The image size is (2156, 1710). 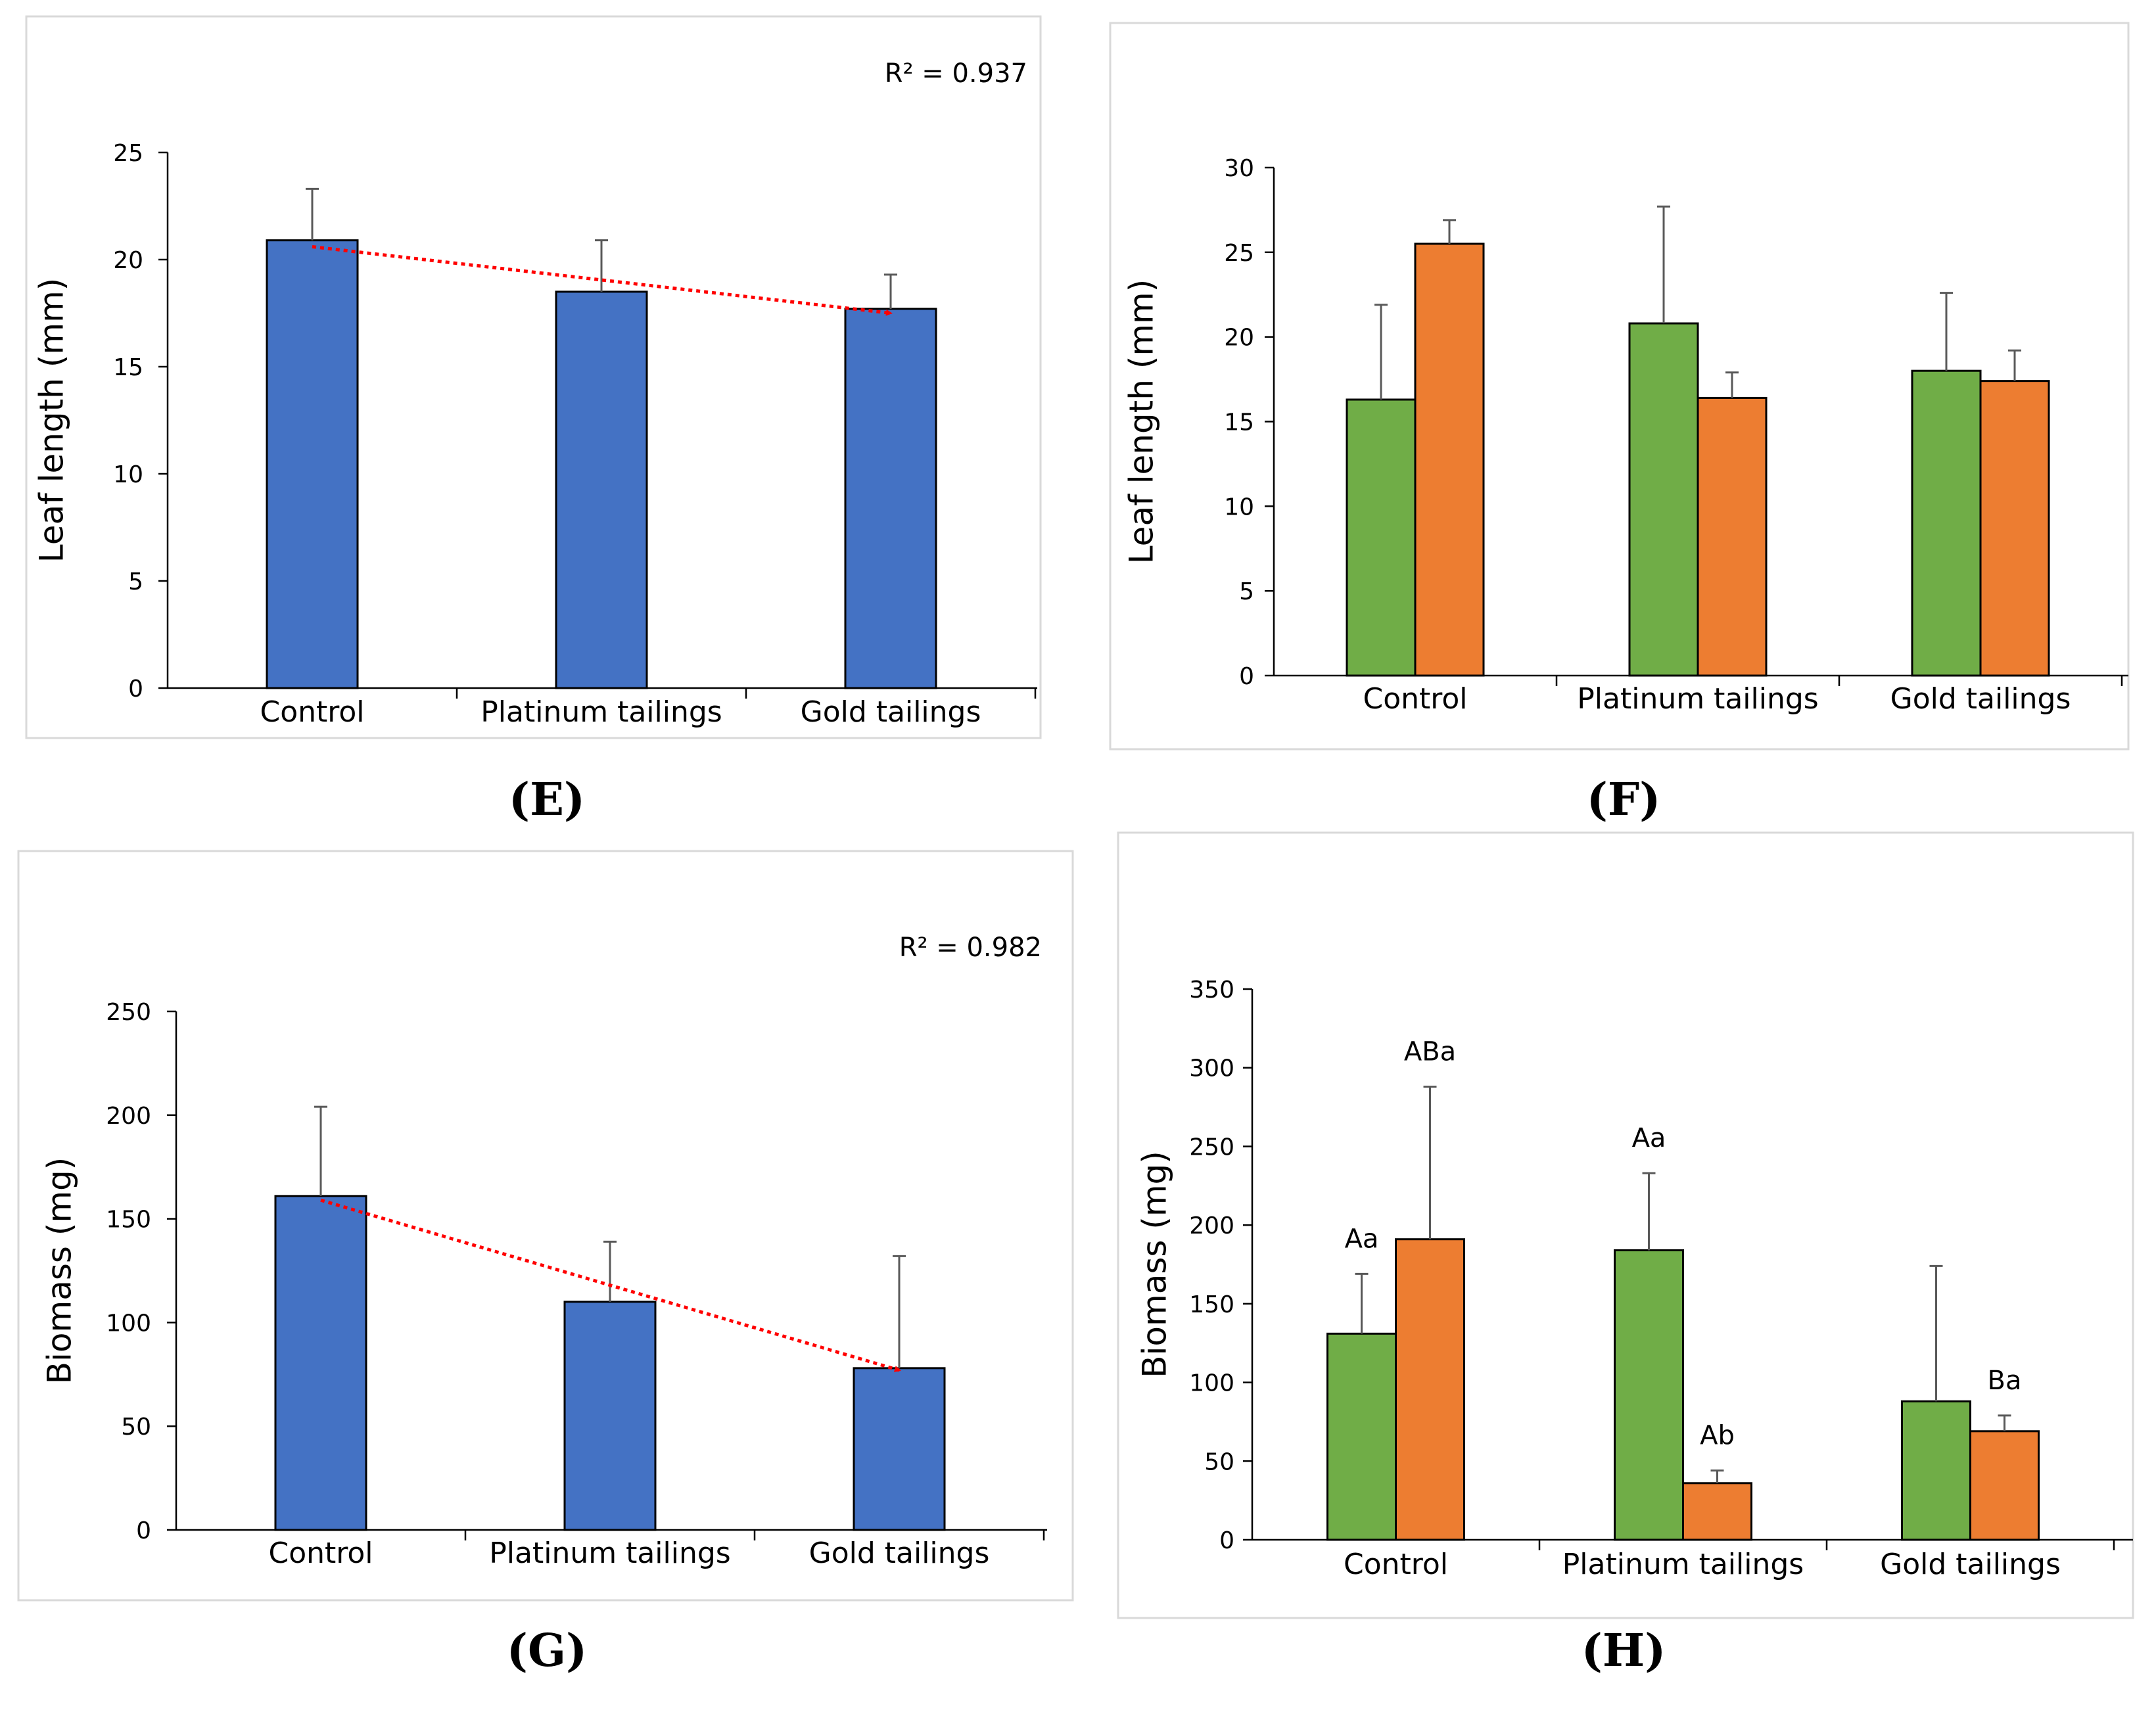 I want to click on r-squared-label: R² = 0.937, so click(x=956, y=73).